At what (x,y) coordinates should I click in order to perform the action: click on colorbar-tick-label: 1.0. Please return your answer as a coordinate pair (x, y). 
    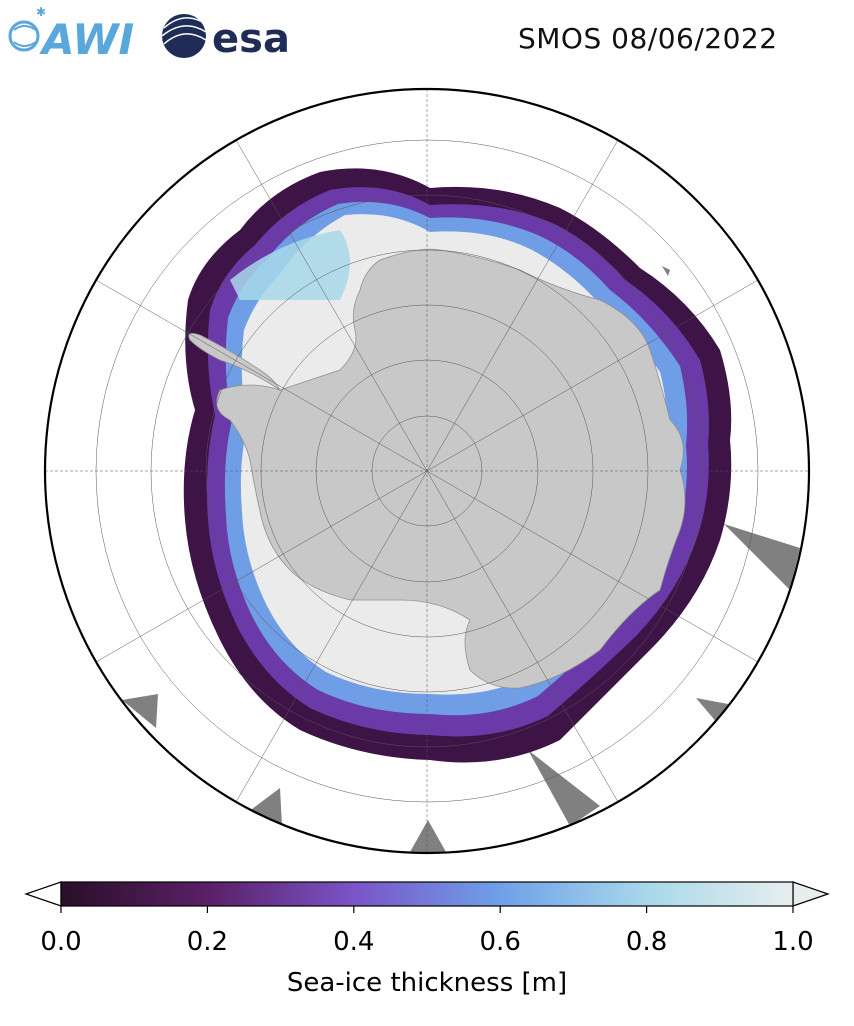
    Looking at the image, I should click on (792, 942).